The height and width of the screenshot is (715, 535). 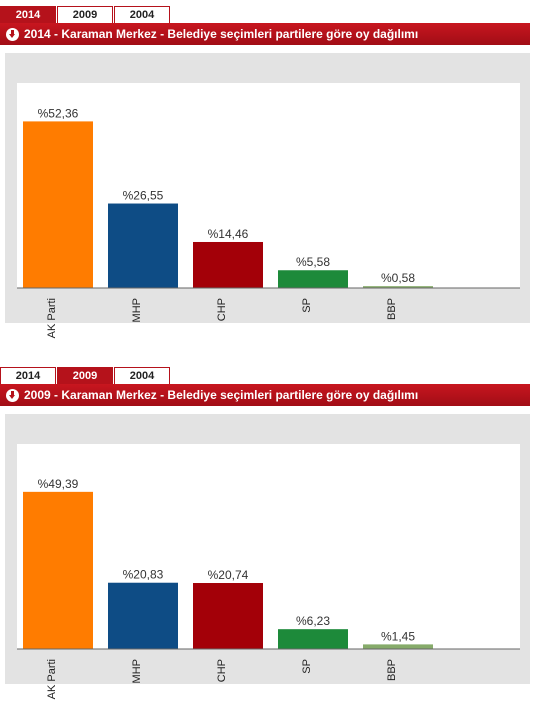 I want to click on data-label: %49,39, so click(x=58, y=484).